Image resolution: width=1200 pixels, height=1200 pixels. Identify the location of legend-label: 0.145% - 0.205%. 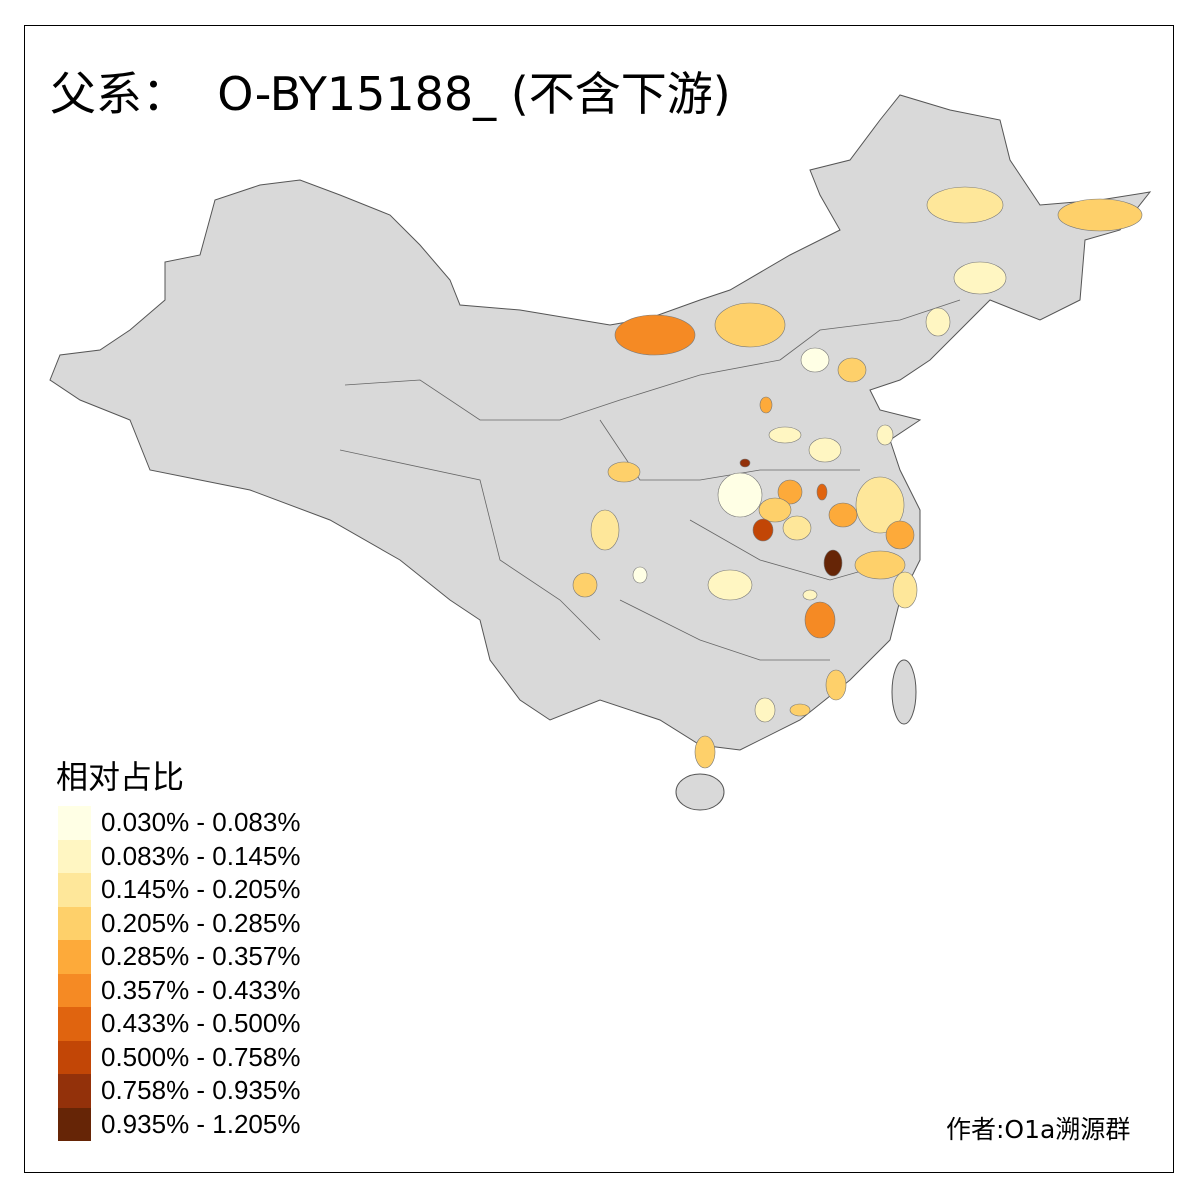
(201, 889).